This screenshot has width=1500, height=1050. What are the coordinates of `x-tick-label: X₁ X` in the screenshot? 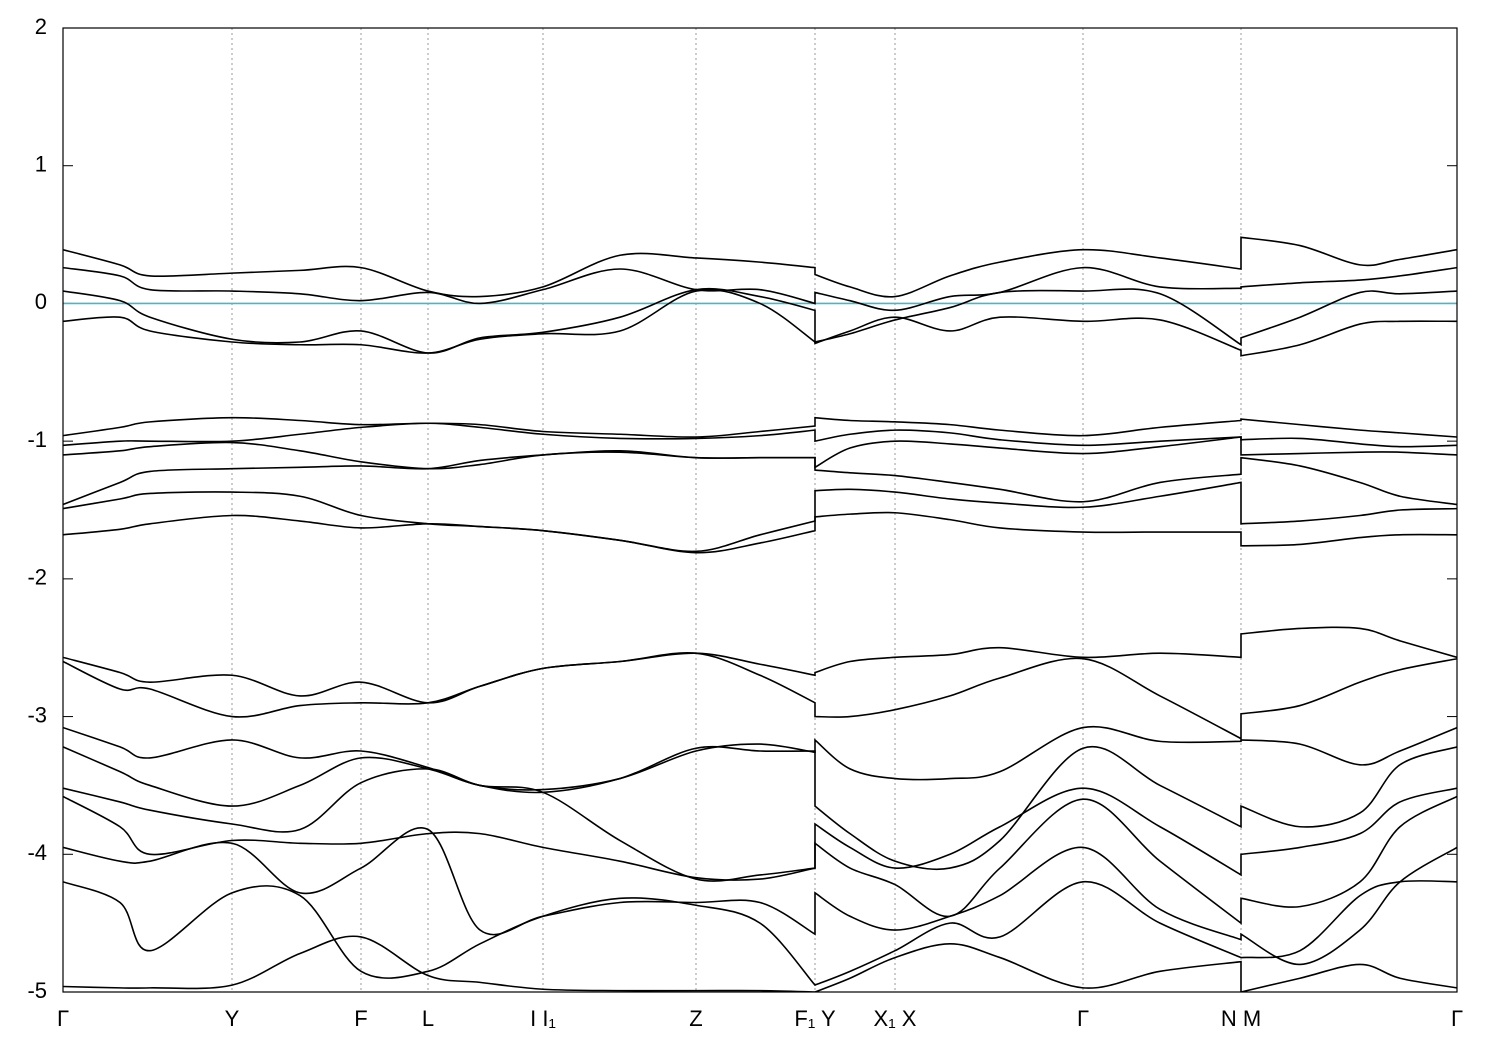 It's located at (895, 1018).